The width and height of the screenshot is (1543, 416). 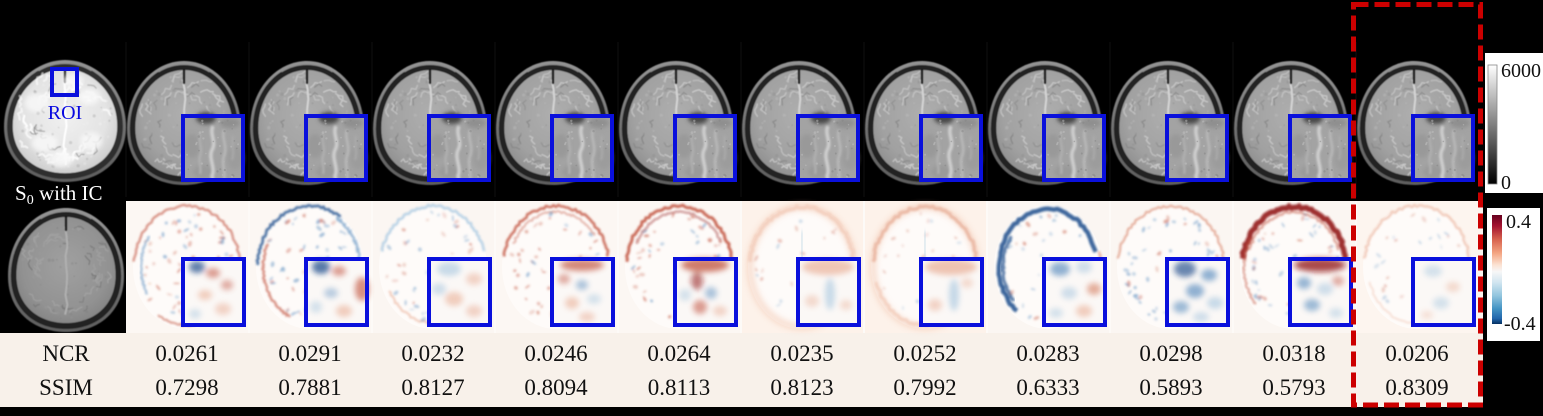 I want to click on svg-text: 0.0232, so click(x=432, y=353).